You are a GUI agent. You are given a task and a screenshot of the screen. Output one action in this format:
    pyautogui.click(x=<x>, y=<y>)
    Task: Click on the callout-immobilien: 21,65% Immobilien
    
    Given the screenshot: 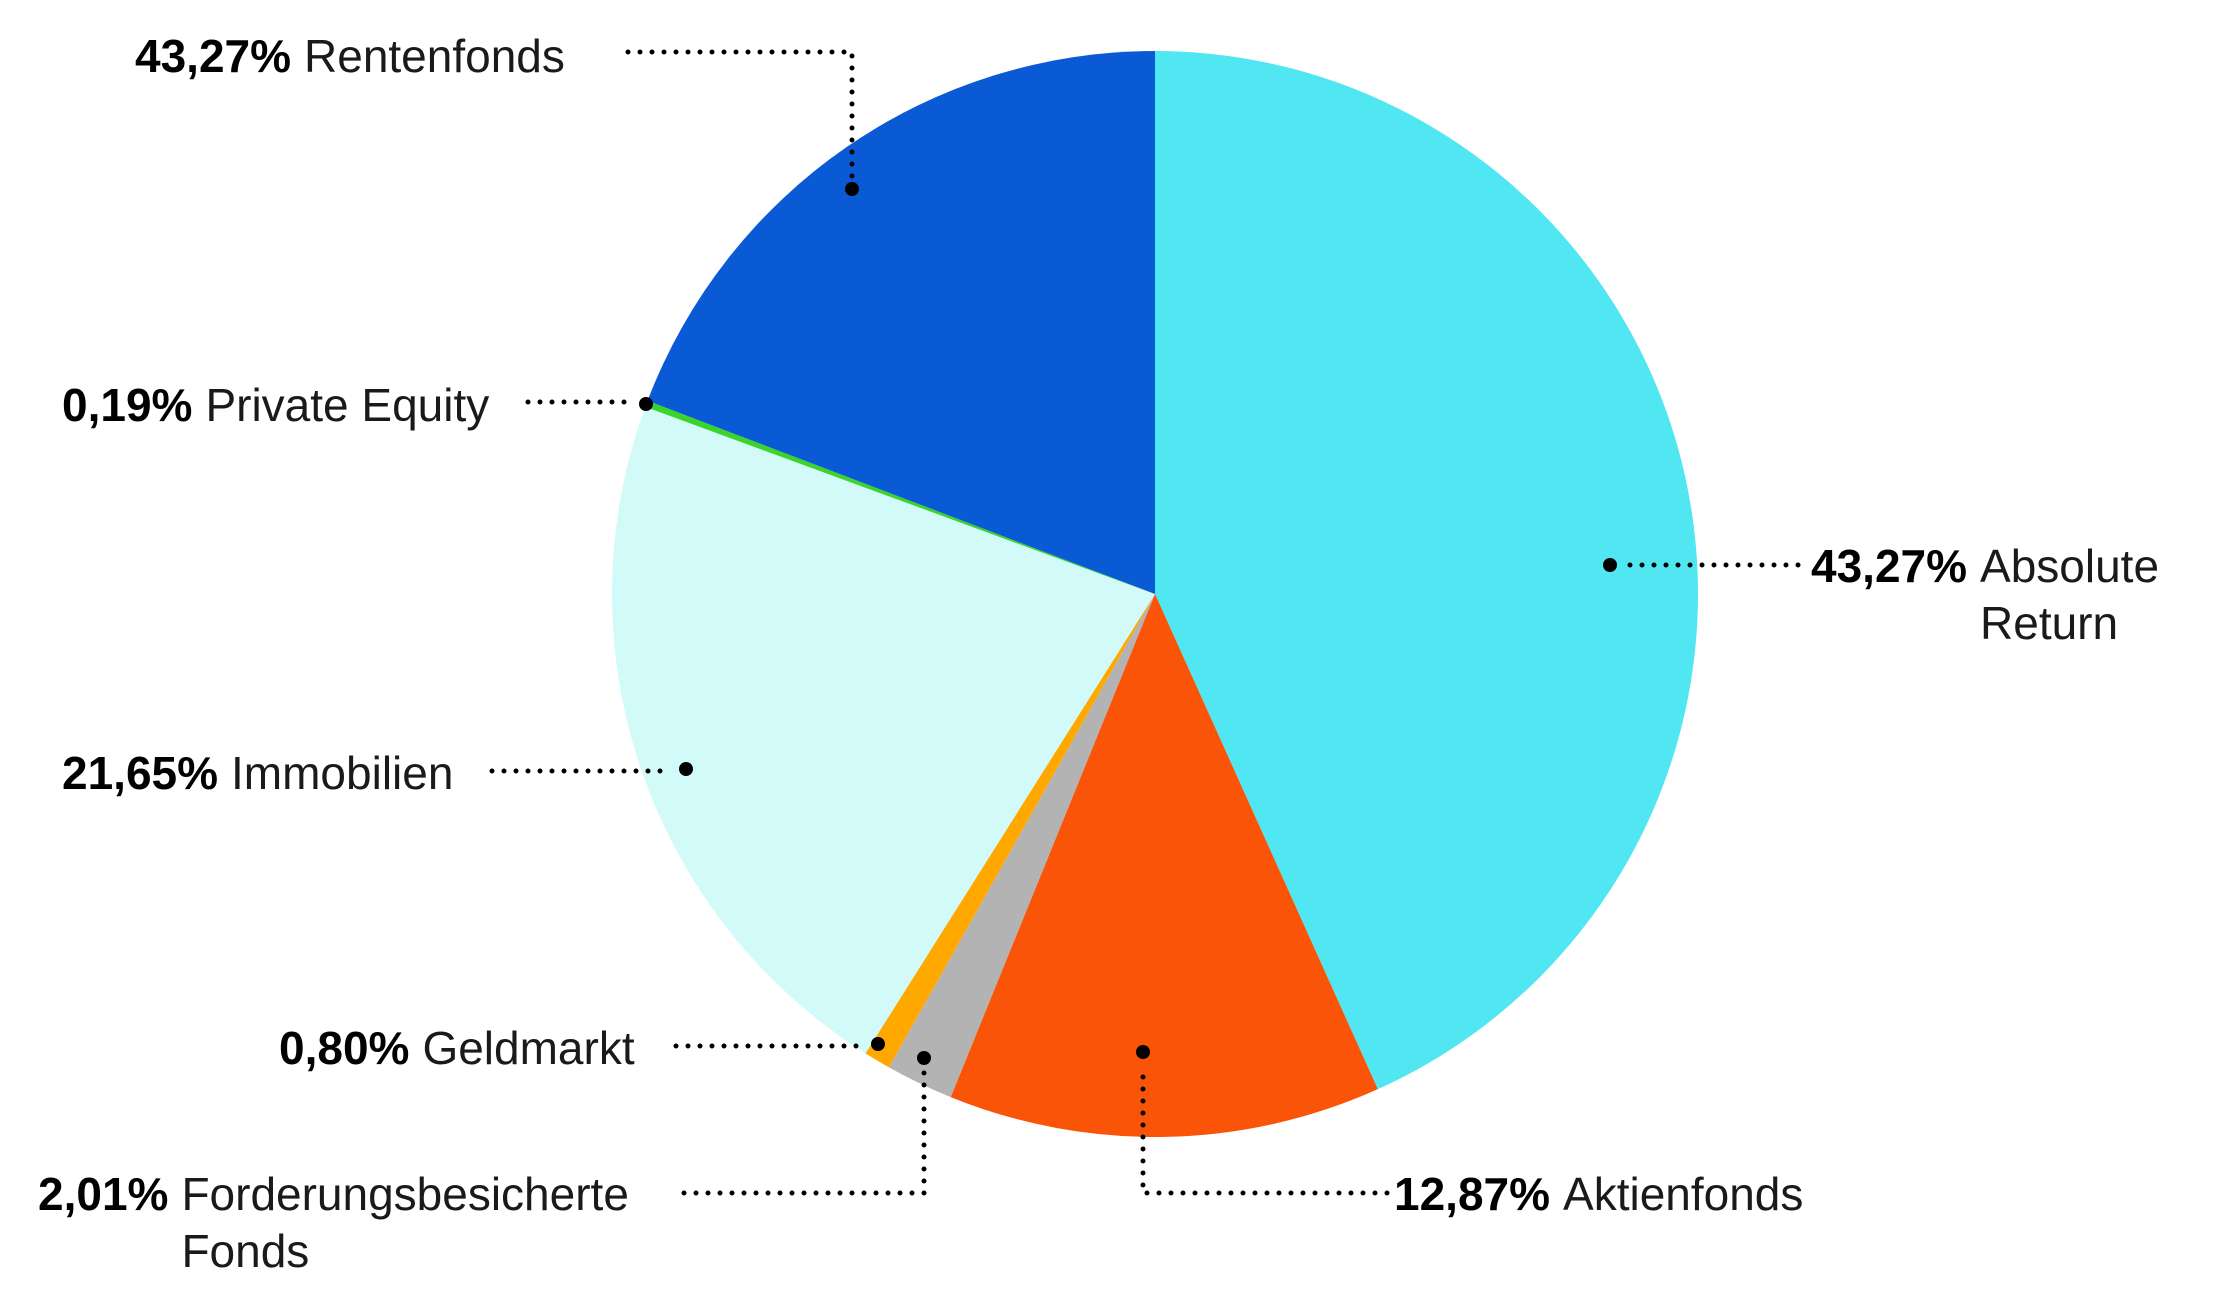 What is the action you would take?
    pyautogui.click(x=257, y=773)
    